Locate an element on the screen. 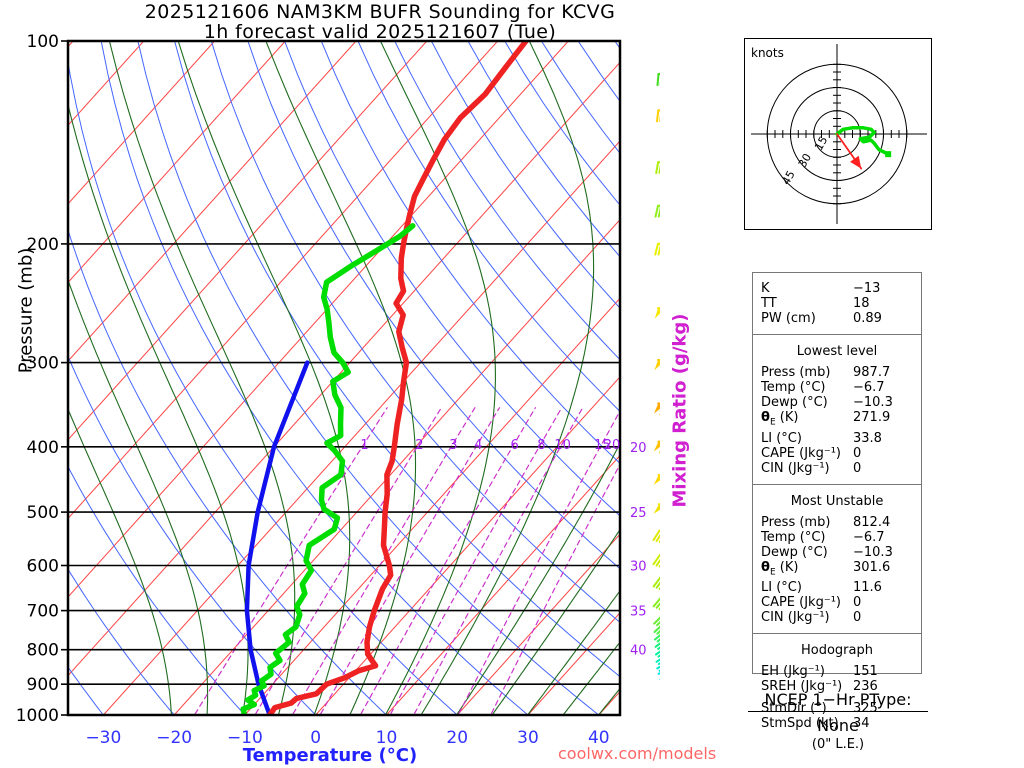 The height and width of the screenshot is (768, 1024). mixing-ratio-axis-label: Mixing Ratio (g/kg) is located at coordinates (680, 410).